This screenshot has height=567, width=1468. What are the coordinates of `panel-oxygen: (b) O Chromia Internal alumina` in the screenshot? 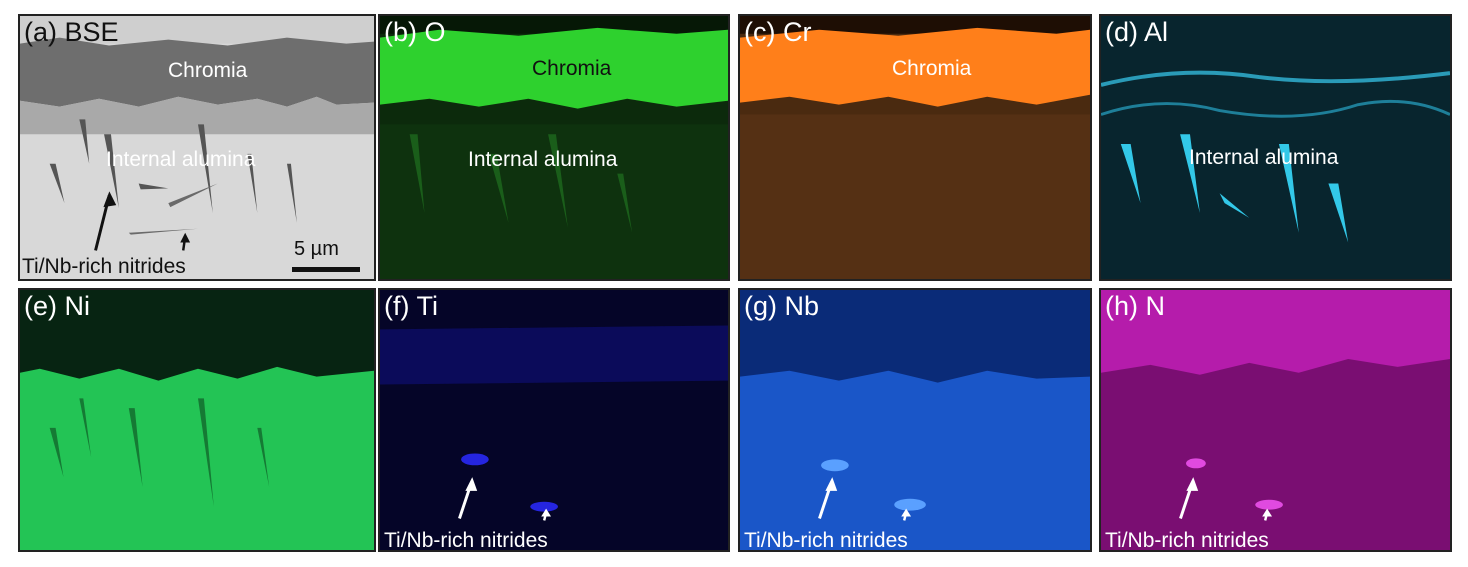 It's located at (554, 147).